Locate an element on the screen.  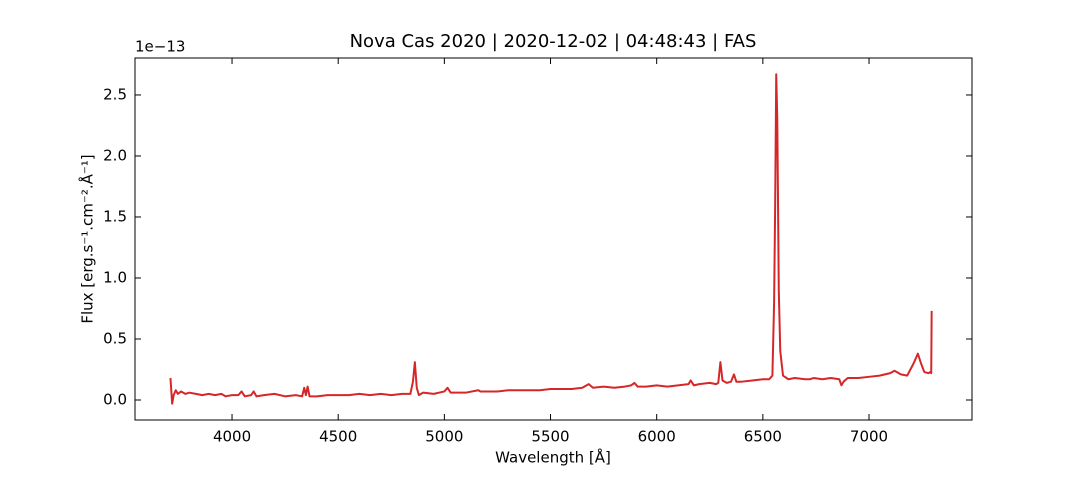
x-tick-label: 4000 is located at coordinates (232, 437).